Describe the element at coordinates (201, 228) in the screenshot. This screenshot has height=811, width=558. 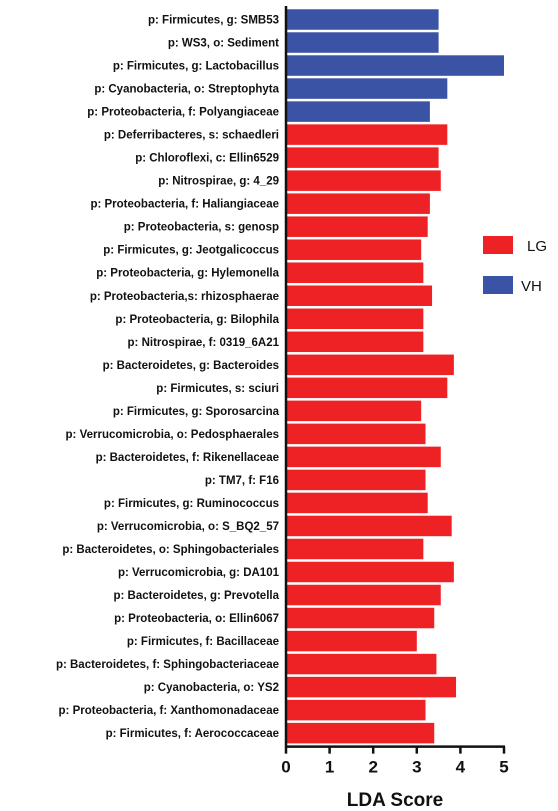
I see `category-label: p: Proteobacteria, s: genosp` at that location.